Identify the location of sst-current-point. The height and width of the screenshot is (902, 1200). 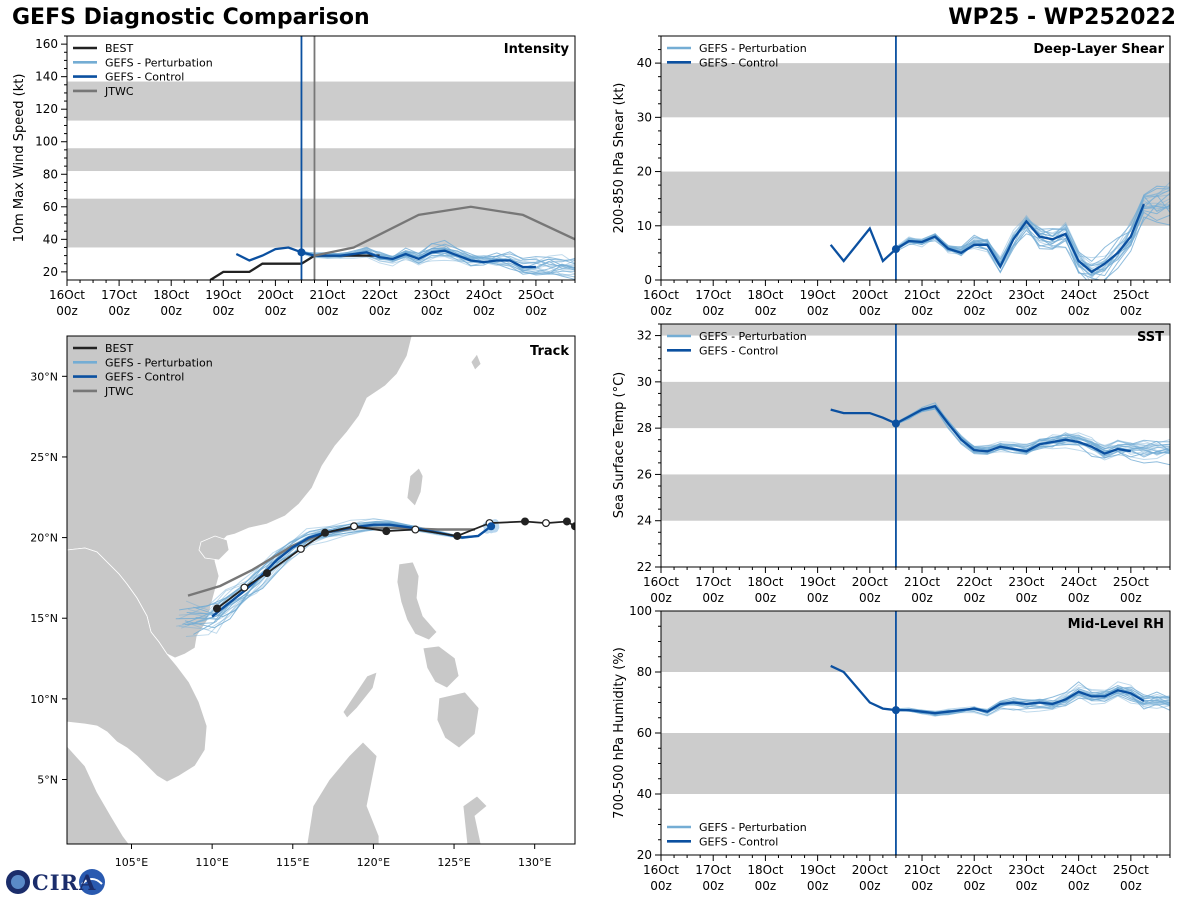
(895, 423).